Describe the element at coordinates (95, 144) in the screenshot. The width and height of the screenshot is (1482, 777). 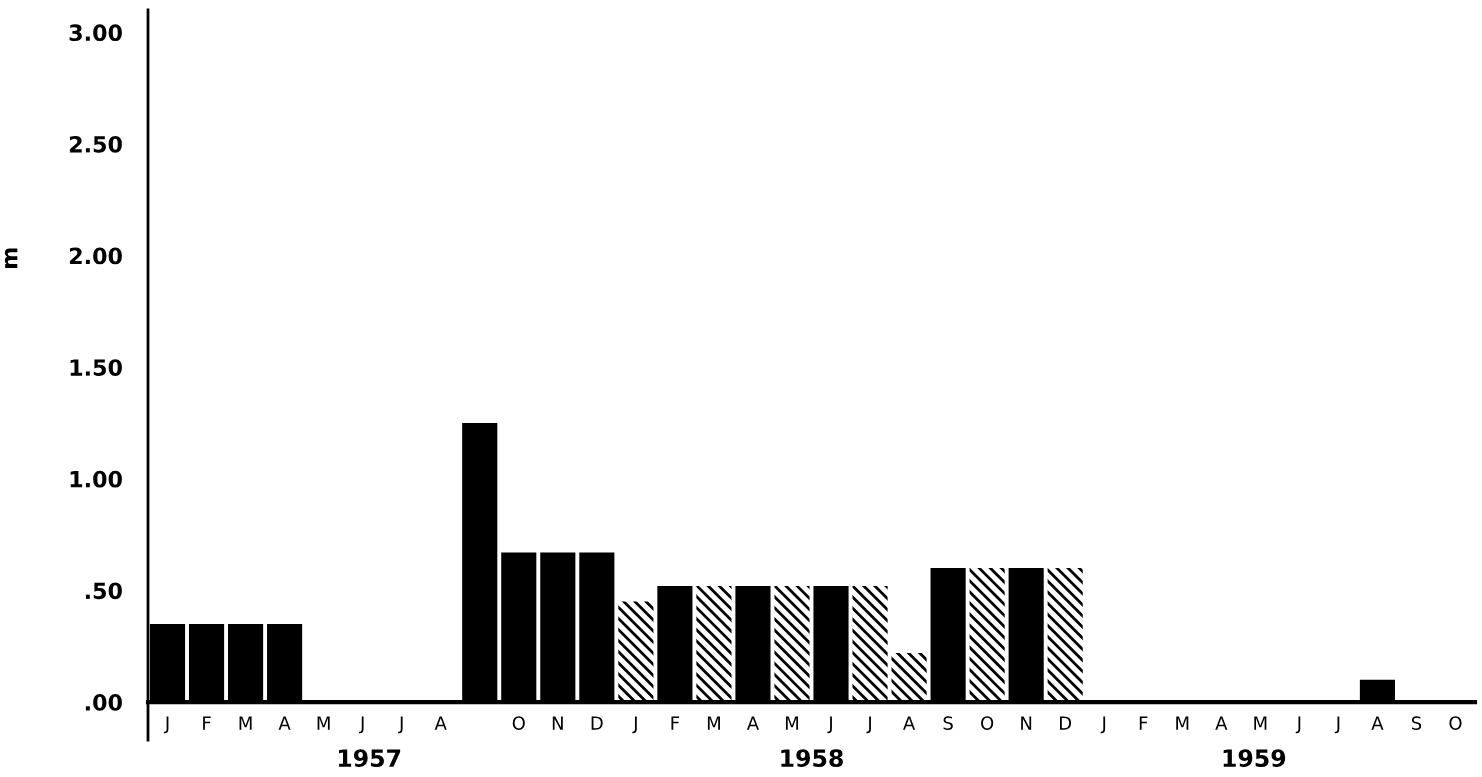
I see `y-tick-label: 2.50` at that location.